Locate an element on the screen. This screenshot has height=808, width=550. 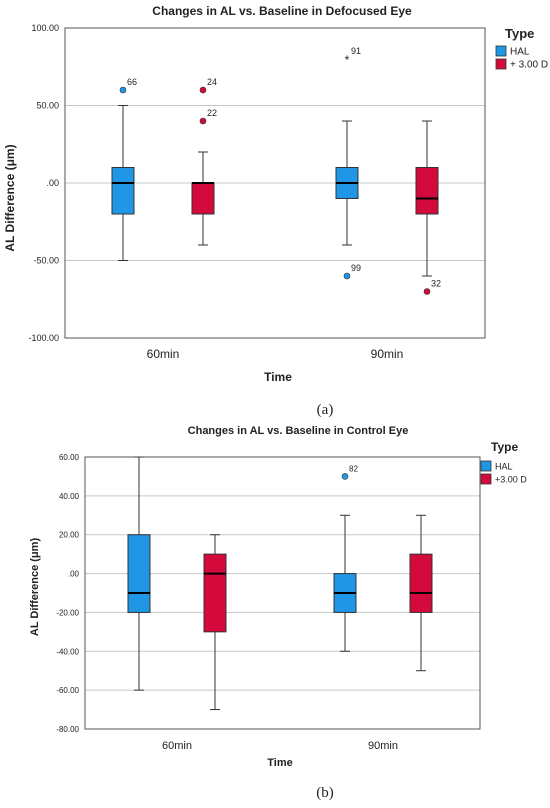
y-tick-label: 60.00 is located at coordinates (69, 457).